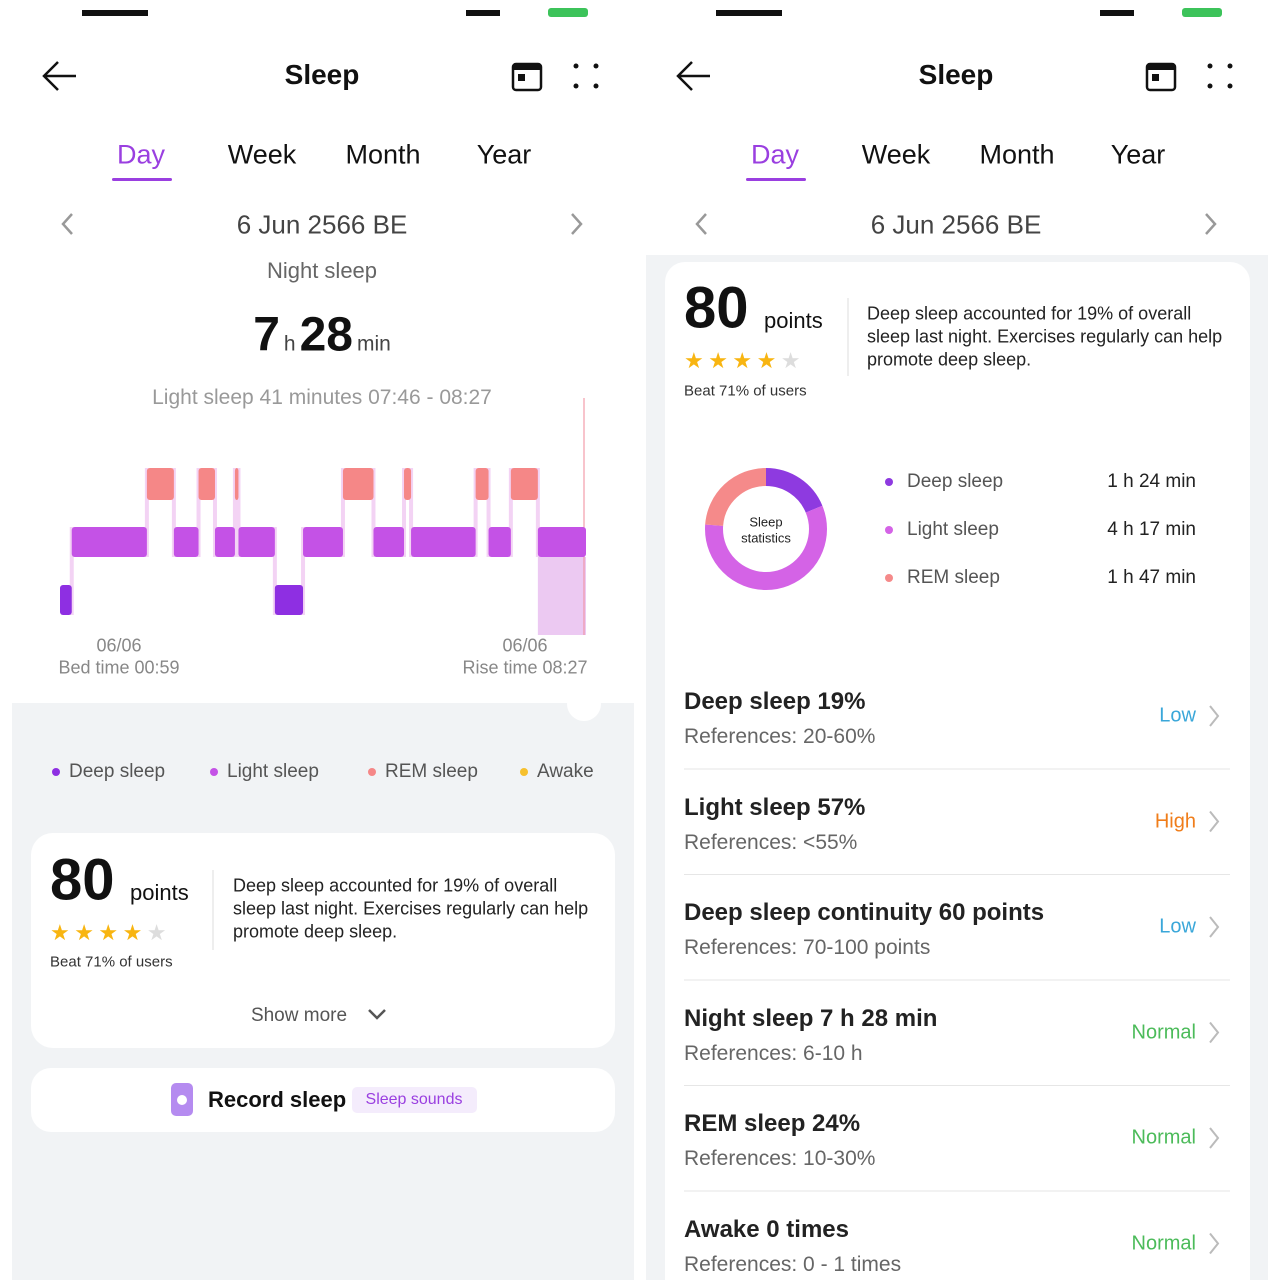 The width and height of the screenshot is (1280, 1280). I want to click on indicator-status: High, so click(1175, 821).